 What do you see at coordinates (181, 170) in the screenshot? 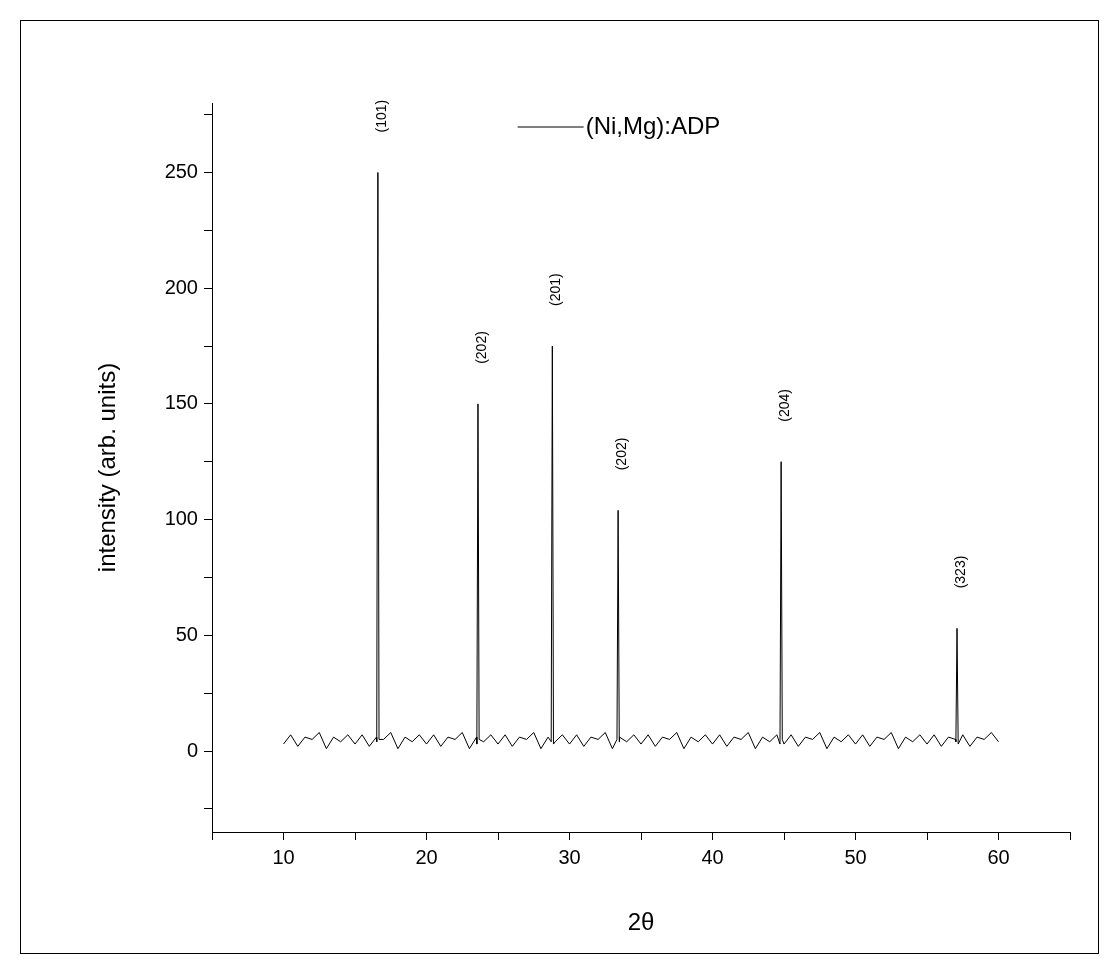
I see `y-tick-label: 250` at bounding box center [181, 170].